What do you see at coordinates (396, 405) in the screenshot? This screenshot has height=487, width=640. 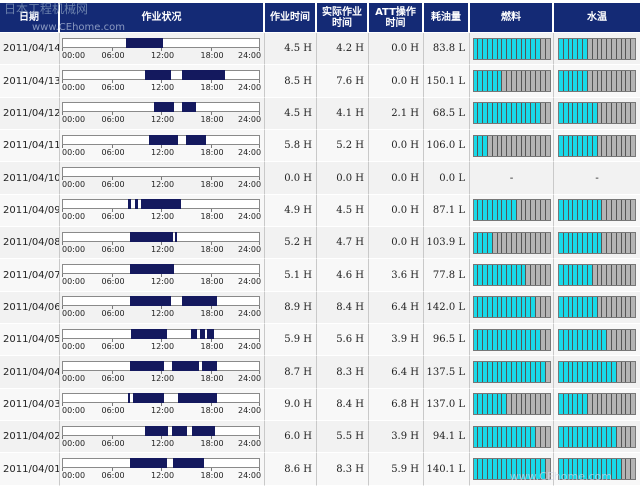 I see `row-att-time: 6.8 H` at bounding box center [396, 405].